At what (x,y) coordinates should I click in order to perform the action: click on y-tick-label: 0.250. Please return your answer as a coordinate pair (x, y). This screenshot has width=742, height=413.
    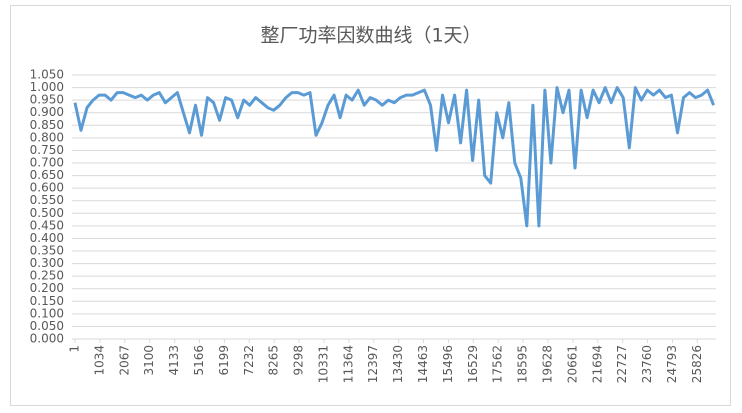
    Looking at the image, I should click on (47, 276).